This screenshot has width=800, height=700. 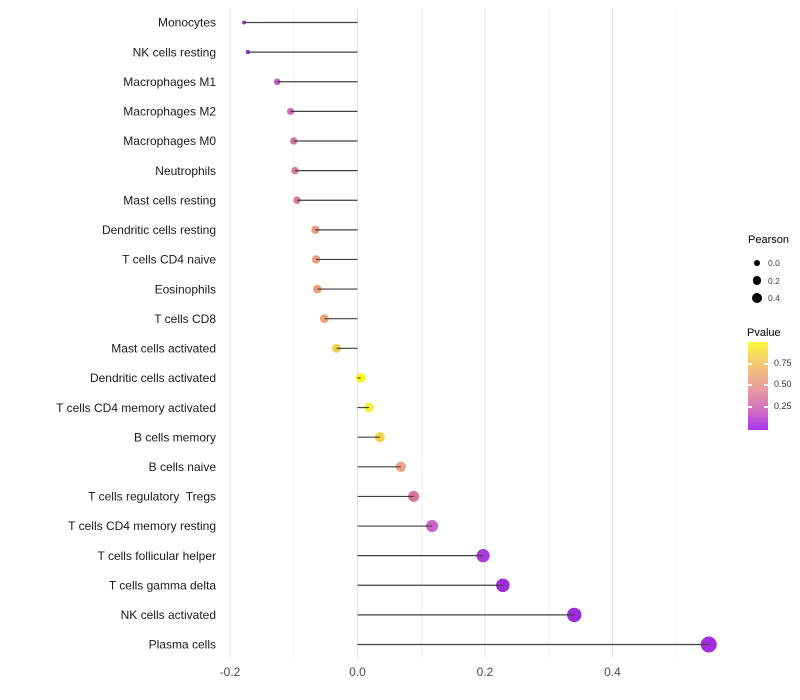 What do you see at coordinates (152, 497) in the screenshot?
I see `category-label: T cells regulatory Tregs` at bounding box center [152, 497].